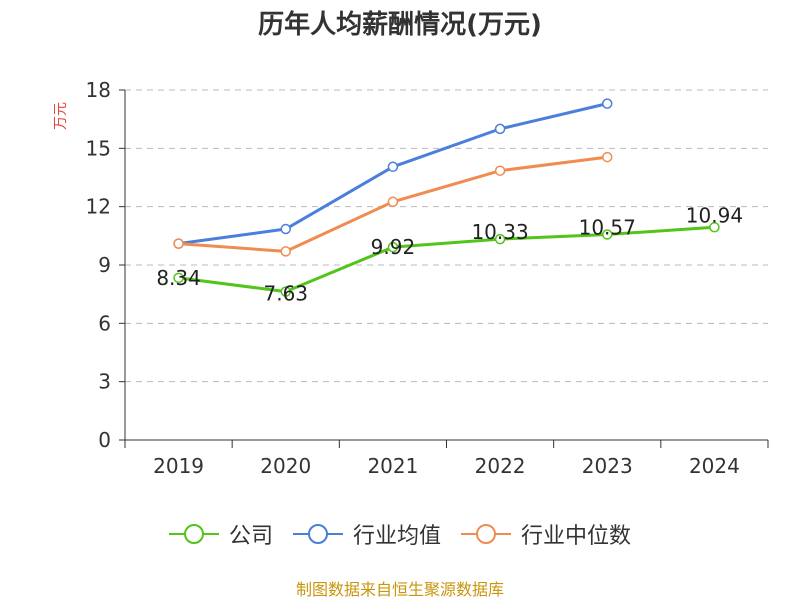  I want to click on series-0-point-2020, so click(285, 291).